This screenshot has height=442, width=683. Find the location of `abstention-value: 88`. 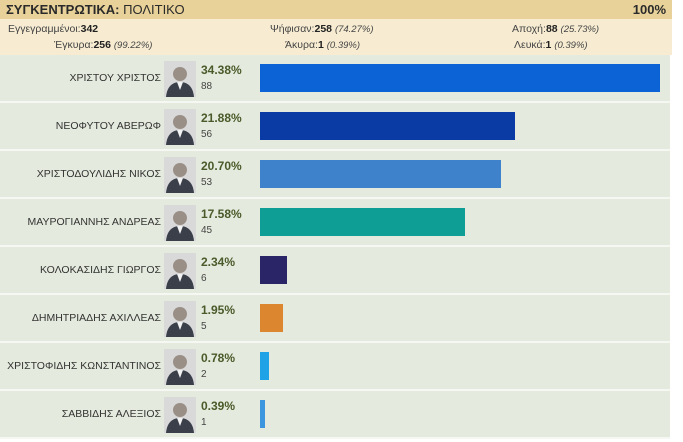

abstention-value: 88 is located at coordinates (551, 29).